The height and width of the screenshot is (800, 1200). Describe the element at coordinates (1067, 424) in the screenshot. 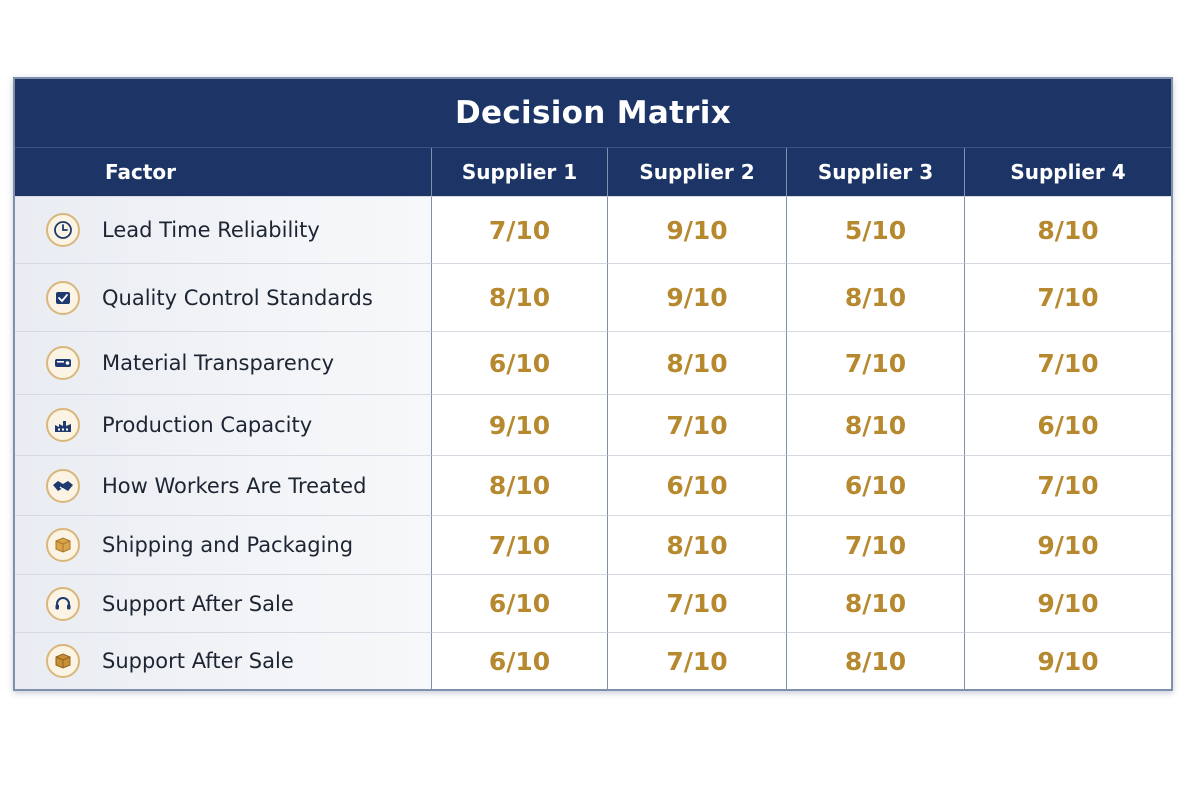

I see `score-cell-supplier-4: 6/10` at that location.